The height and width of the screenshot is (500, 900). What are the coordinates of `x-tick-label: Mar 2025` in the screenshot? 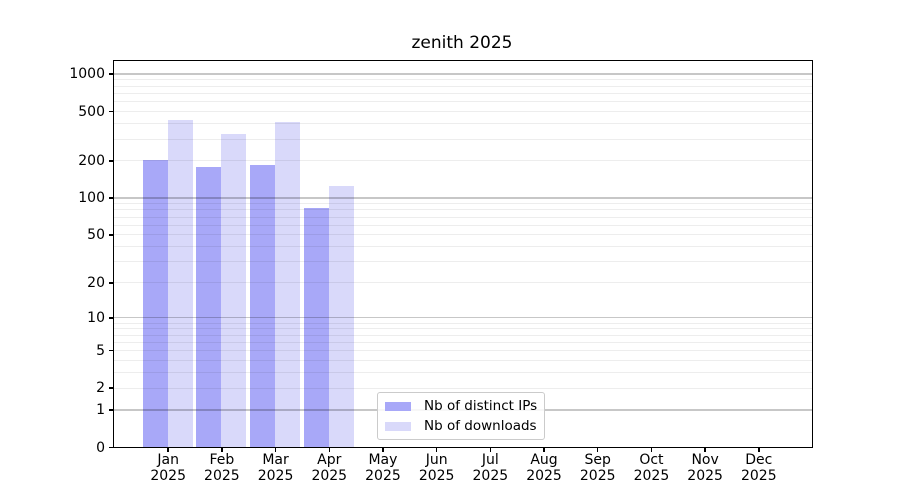 It's located at (276, 468).